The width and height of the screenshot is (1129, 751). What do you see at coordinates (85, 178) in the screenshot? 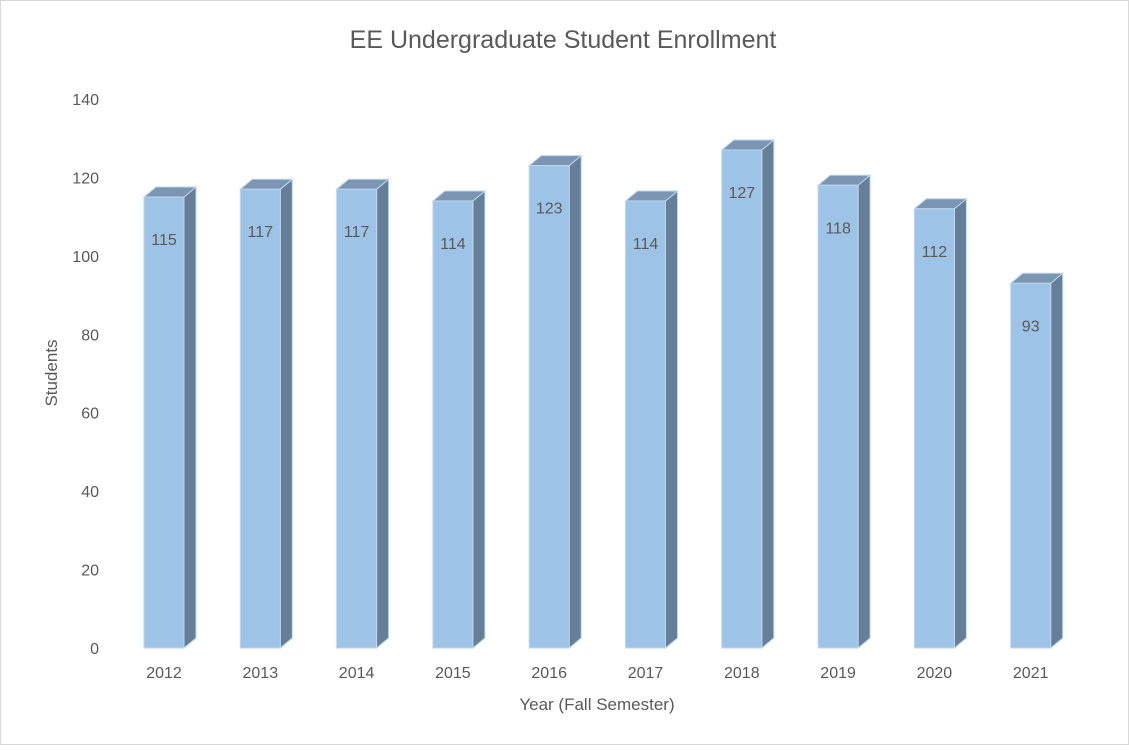
I see `y-tick-label: 120` at bounding box center [85, 178].